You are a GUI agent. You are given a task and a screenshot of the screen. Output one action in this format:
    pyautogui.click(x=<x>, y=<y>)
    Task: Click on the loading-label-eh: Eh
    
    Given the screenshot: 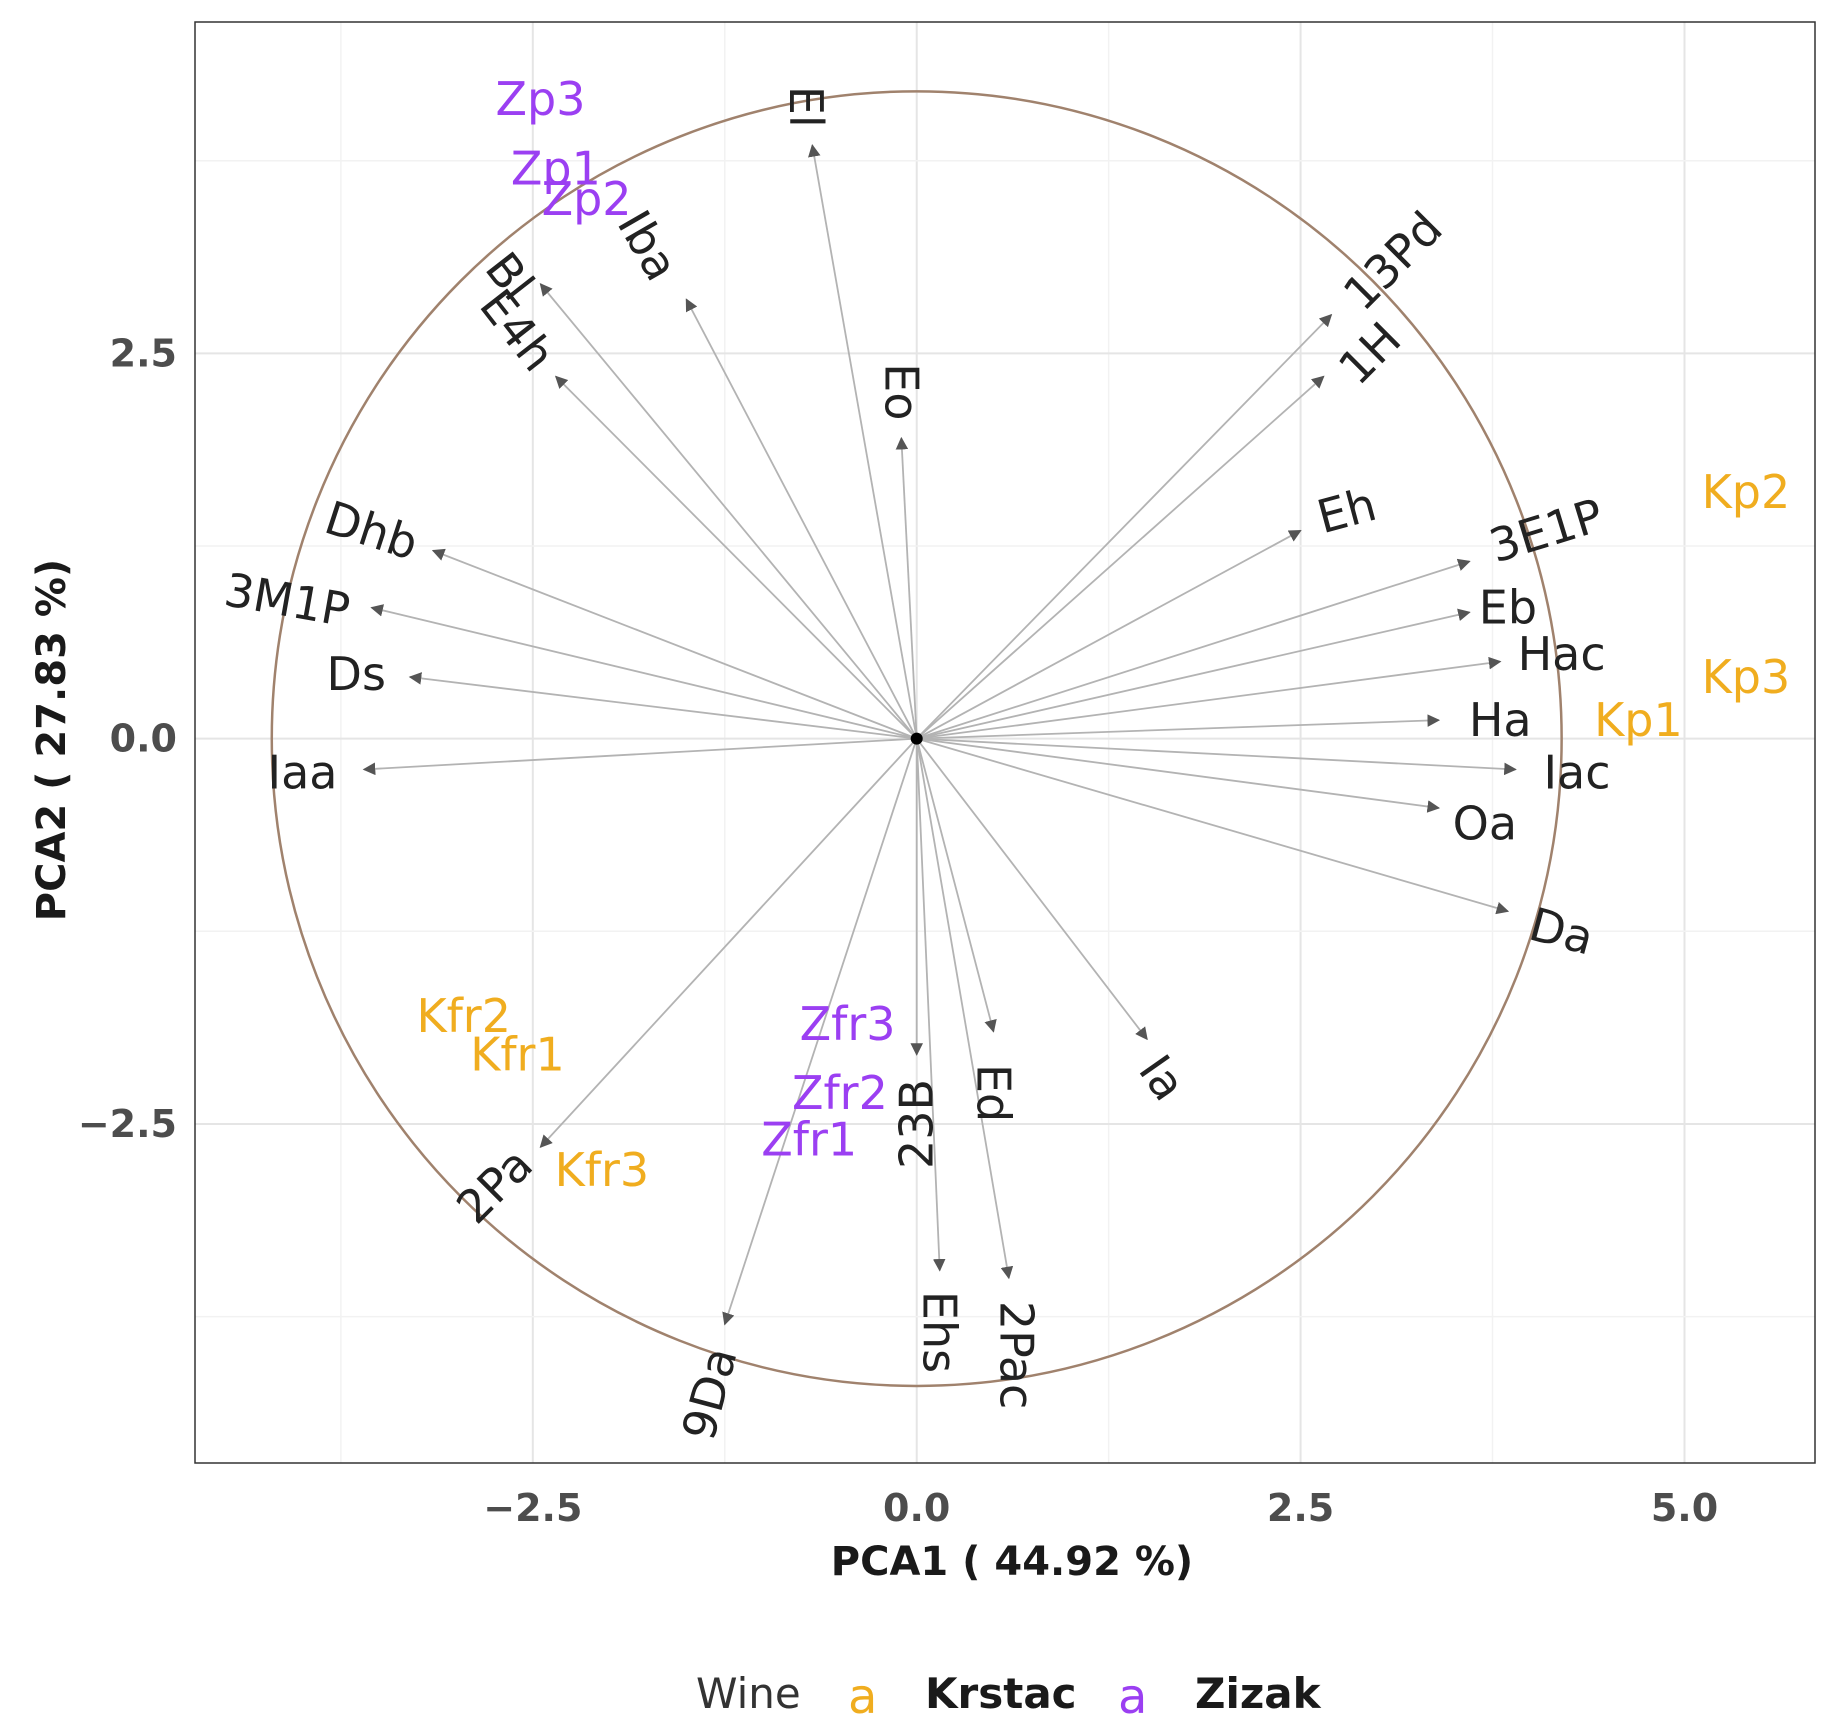 What is the action you would take?
    pyautogui.click(x=1347, y=510)
    